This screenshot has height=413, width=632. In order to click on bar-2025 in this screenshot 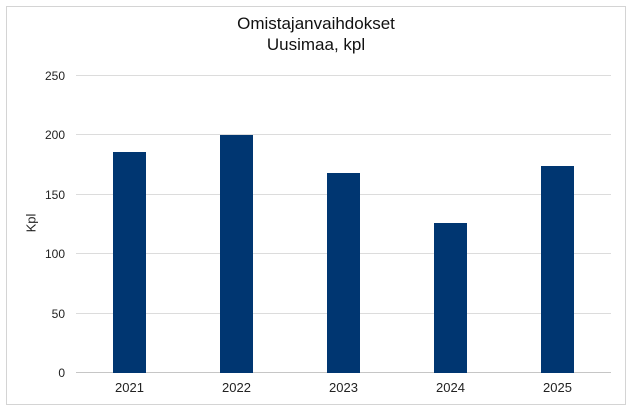, I will do `click(557, 269)`.